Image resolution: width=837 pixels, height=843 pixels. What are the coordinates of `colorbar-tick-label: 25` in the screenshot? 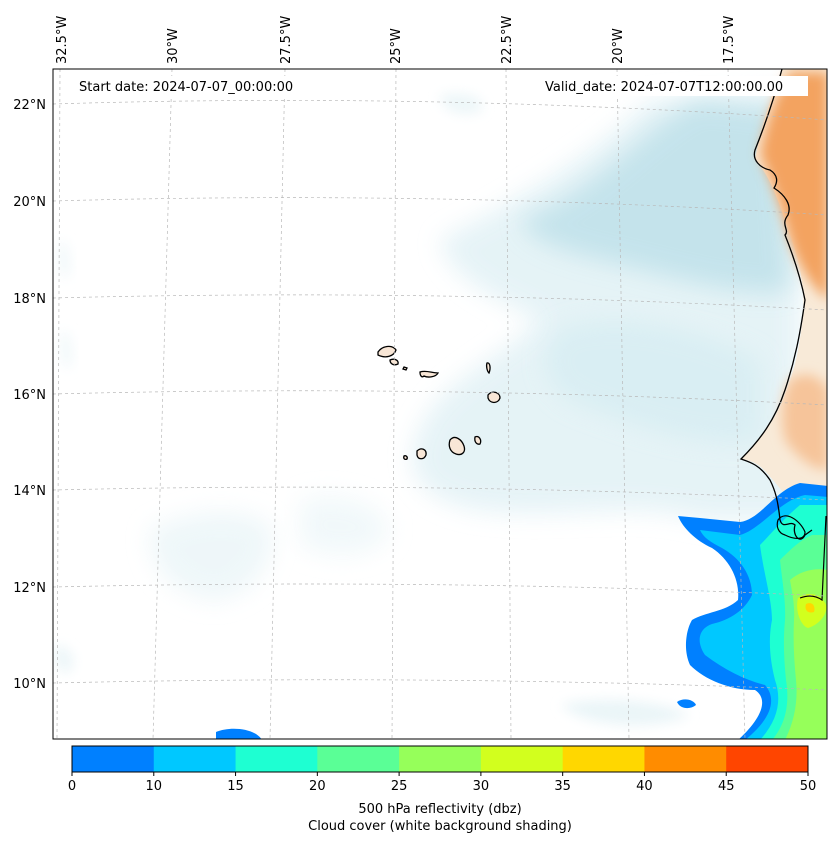 It's located at (399, 786).